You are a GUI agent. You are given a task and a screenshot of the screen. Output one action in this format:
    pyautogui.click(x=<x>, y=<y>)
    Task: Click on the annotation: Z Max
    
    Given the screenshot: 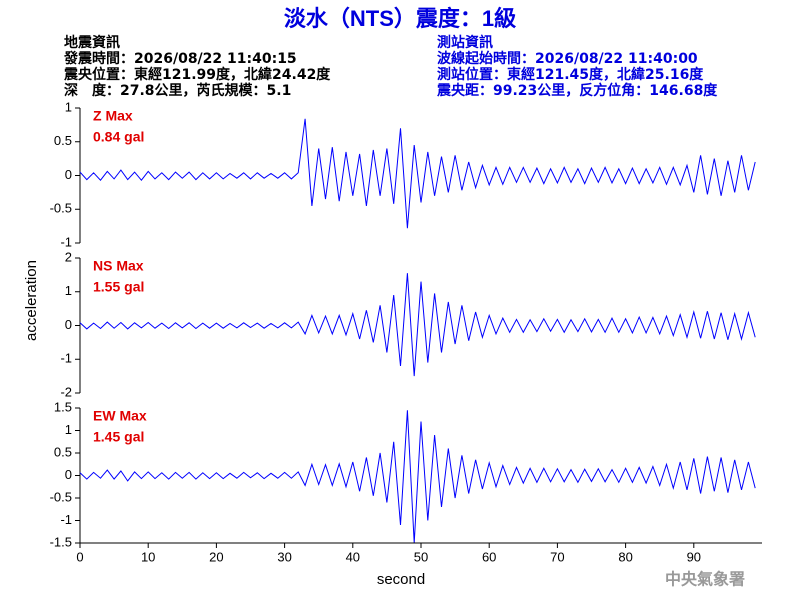 What is the action you would take?
    pyautogui.click(x=113, y=116)
    